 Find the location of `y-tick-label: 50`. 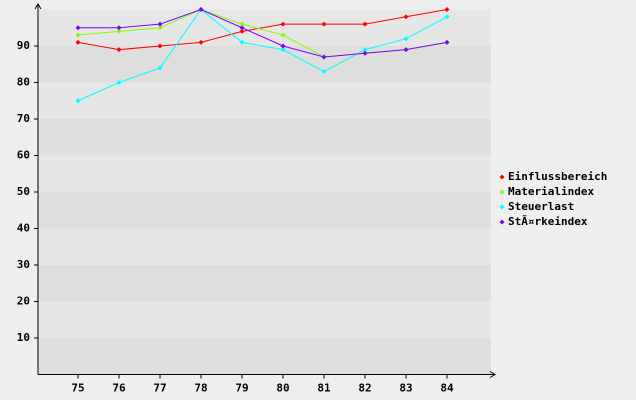

y-tick-label: 50 is located at coordinates (23, 191).